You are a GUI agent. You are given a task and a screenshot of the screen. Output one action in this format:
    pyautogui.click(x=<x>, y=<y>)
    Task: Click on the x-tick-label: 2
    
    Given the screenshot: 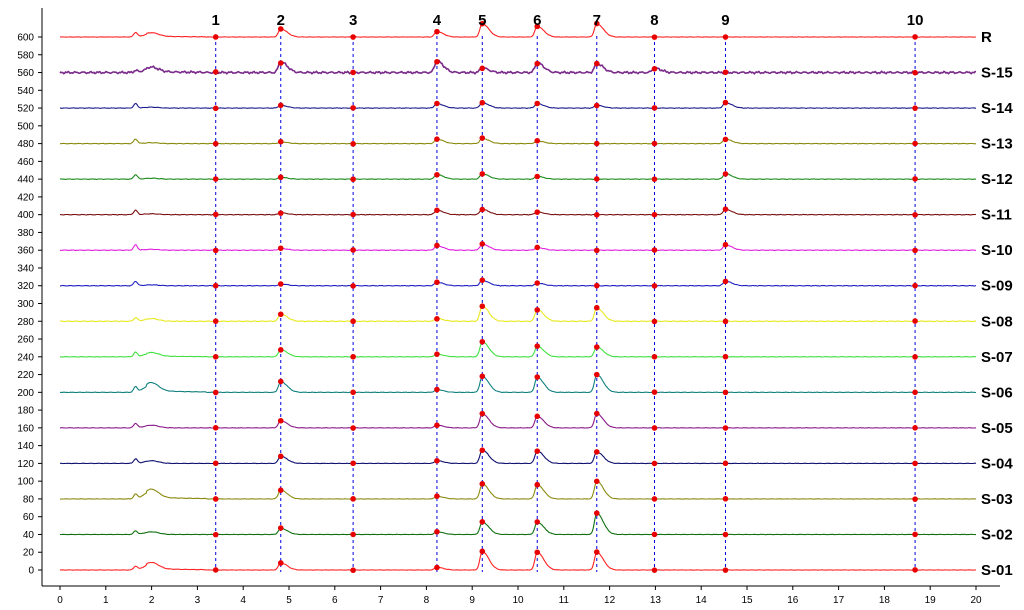 What is the action you would take?
    pyautogui.click(x=152, y=600)
    